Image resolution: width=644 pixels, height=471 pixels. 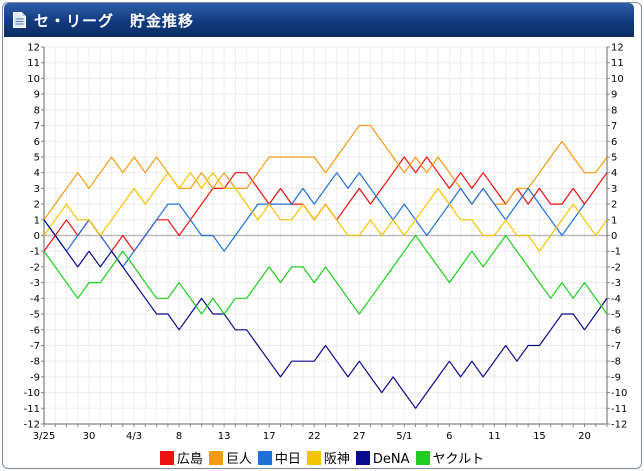 I want to click on series-line-阪神, so click(x=325, y=212).